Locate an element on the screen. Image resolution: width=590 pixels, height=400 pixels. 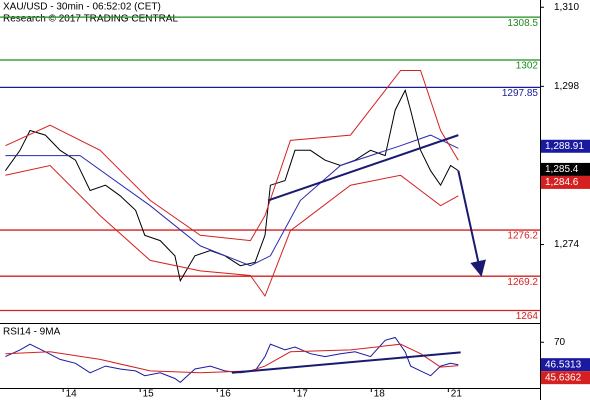
price-box-label: 45.6362 is located at coordinates (563, 377).